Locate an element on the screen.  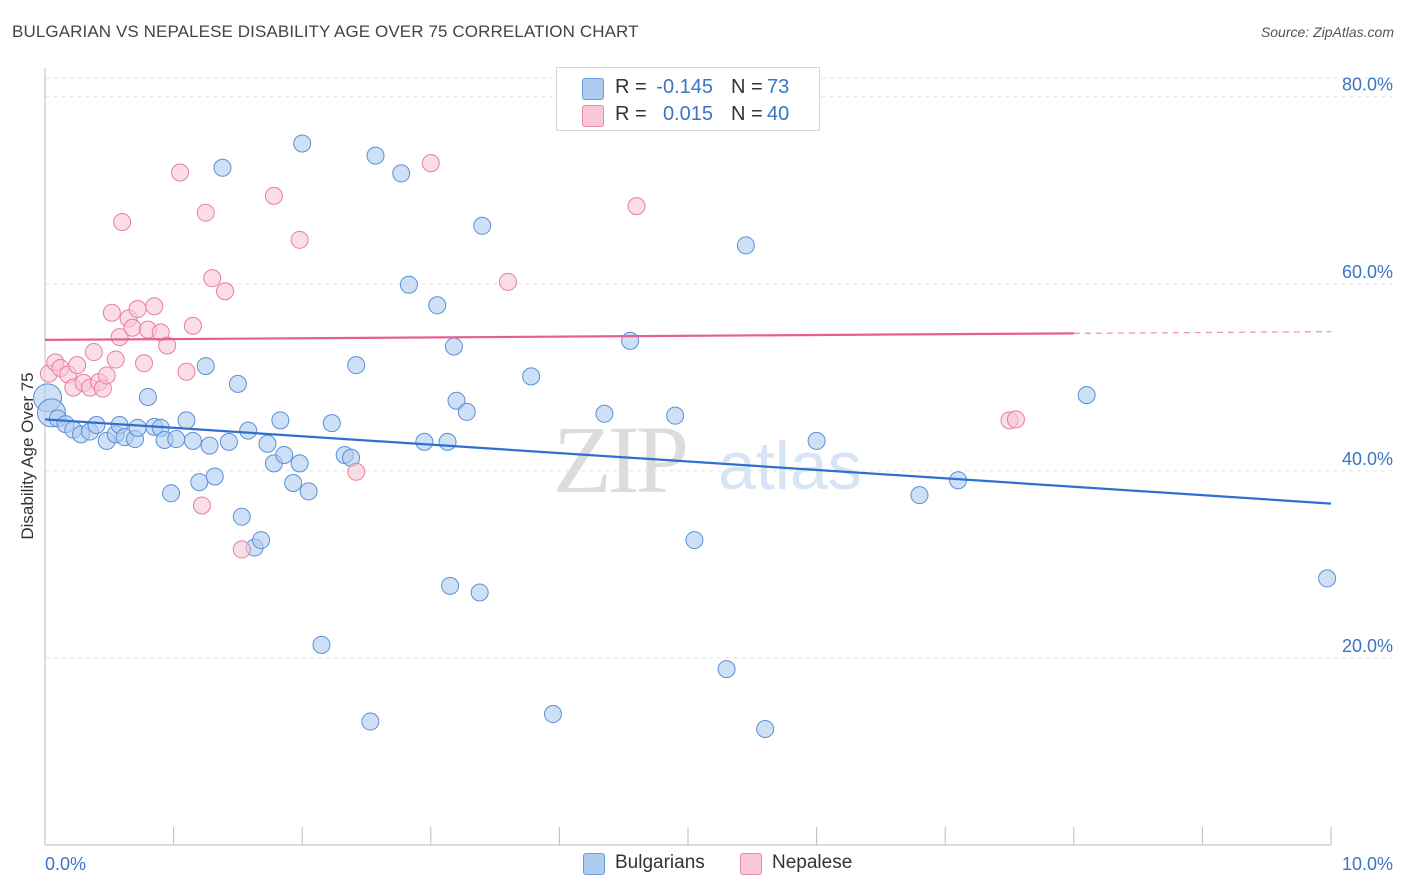
watermark: ZIP atlas is located at coordinates (707, 459).